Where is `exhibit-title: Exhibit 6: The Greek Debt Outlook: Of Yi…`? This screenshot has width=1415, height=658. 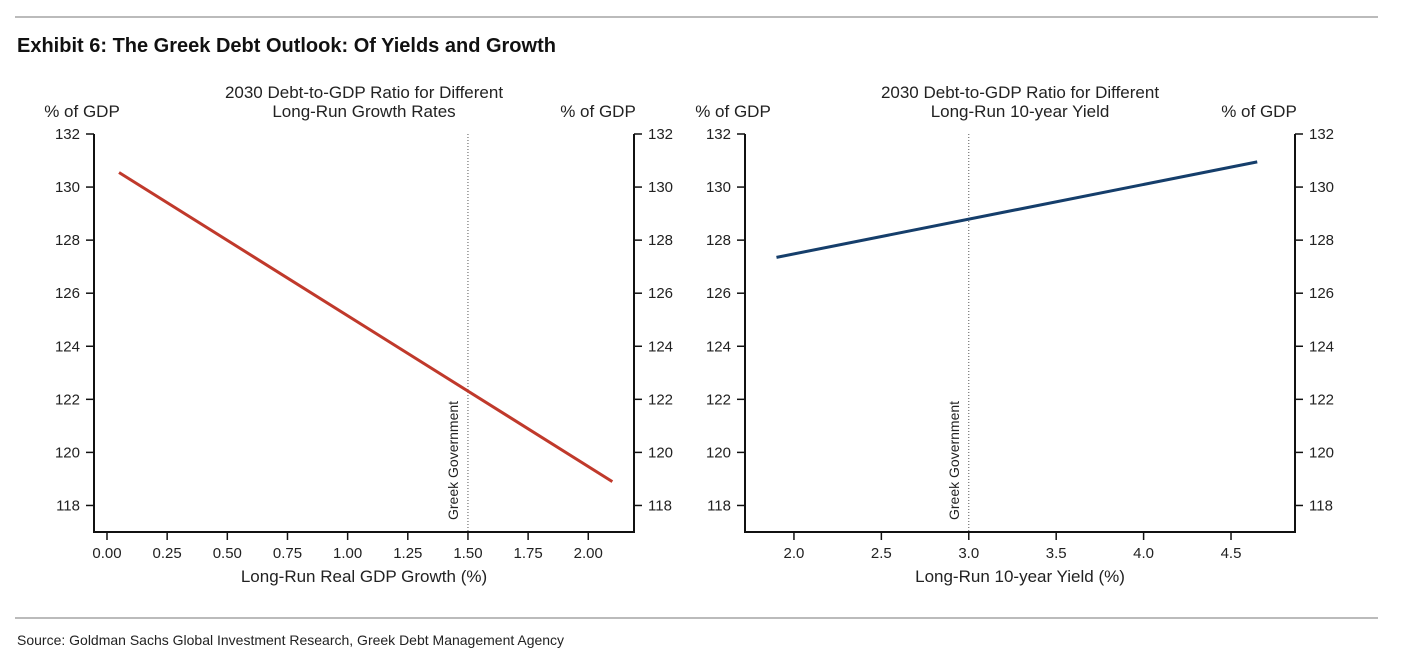
exhibit-title: Exhibit 6: The Greek Debt Outlook: Of Yi… is located at coordinates (286, 46).